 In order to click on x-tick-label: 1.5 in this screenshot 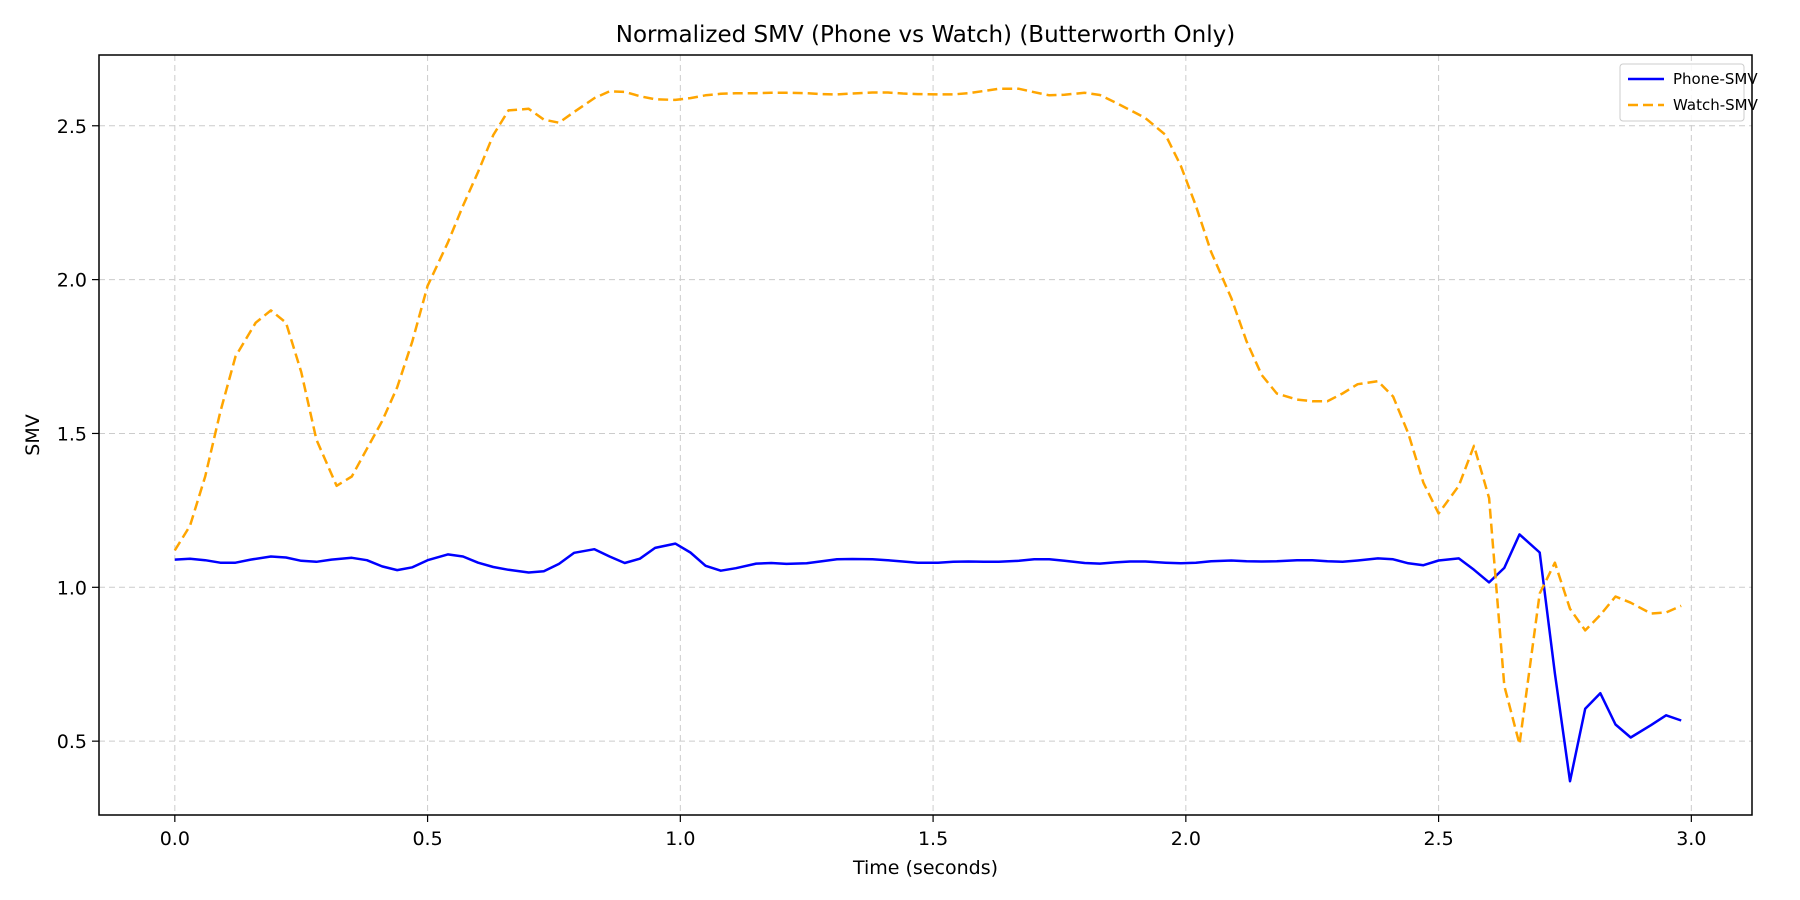, I will do `click(933, 839)`.